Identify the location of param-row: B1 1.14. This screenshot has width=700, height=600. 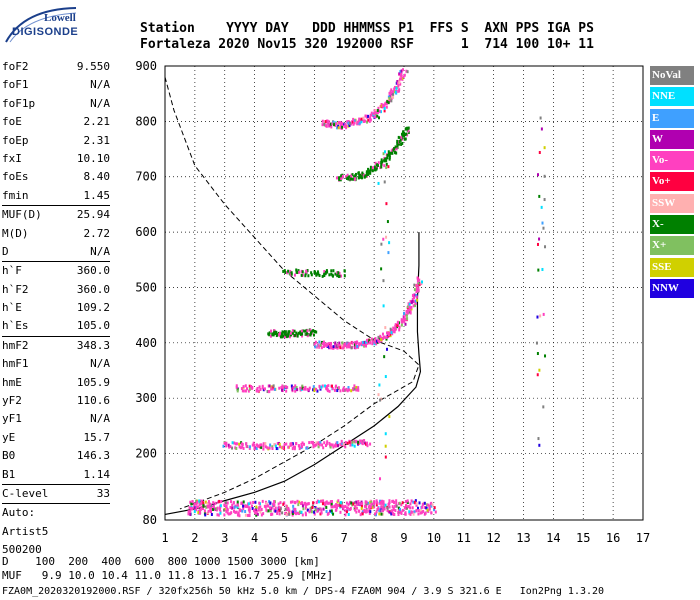
(56, 475).